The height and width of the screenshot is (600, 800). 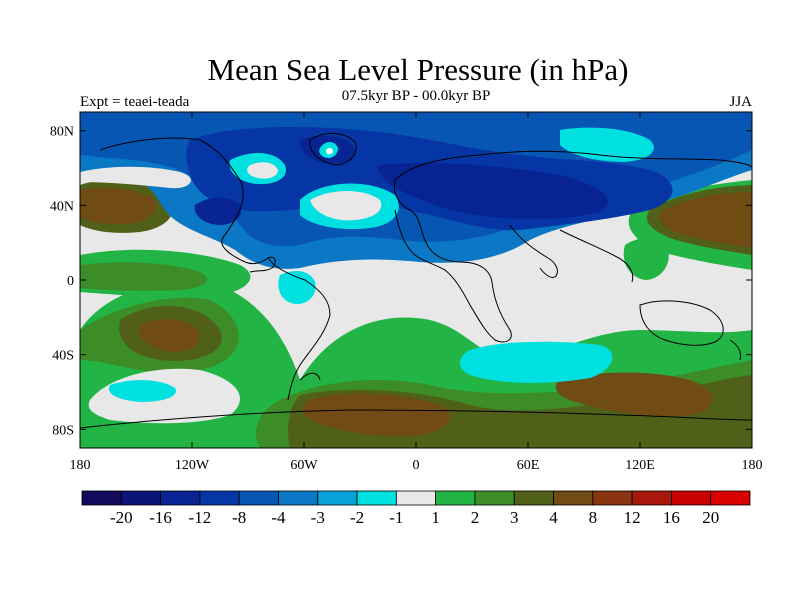 What do you see at coordinates (121, 517) in the screenshot?
I see `colorbar-label: -20` at bounding box center [121, 517].